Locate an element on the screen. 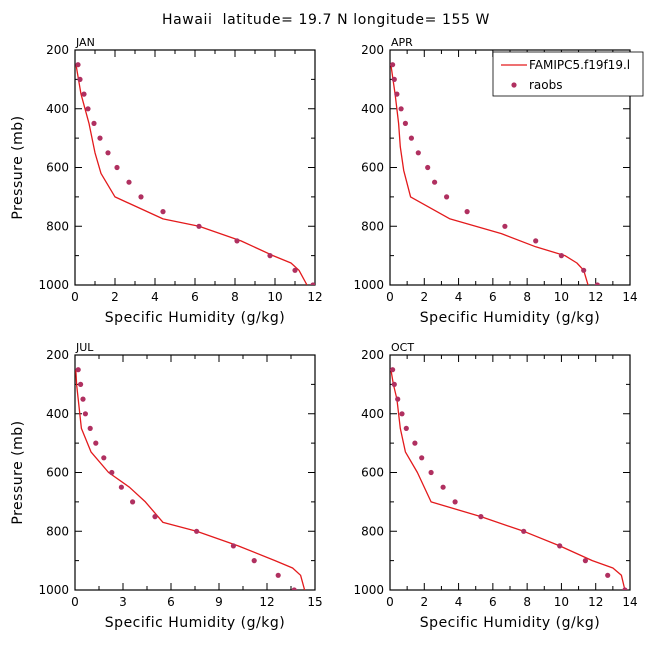  legend-marker-swatch is located at coordinates (514, 85).